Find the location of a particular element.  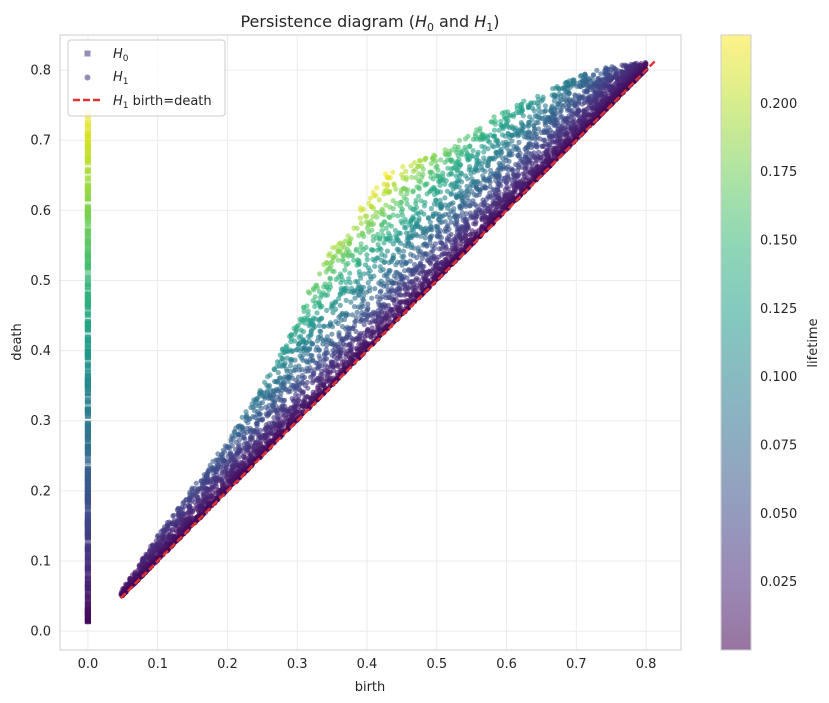

title-h0-sub: 0 is located at coordinates (430, 27).